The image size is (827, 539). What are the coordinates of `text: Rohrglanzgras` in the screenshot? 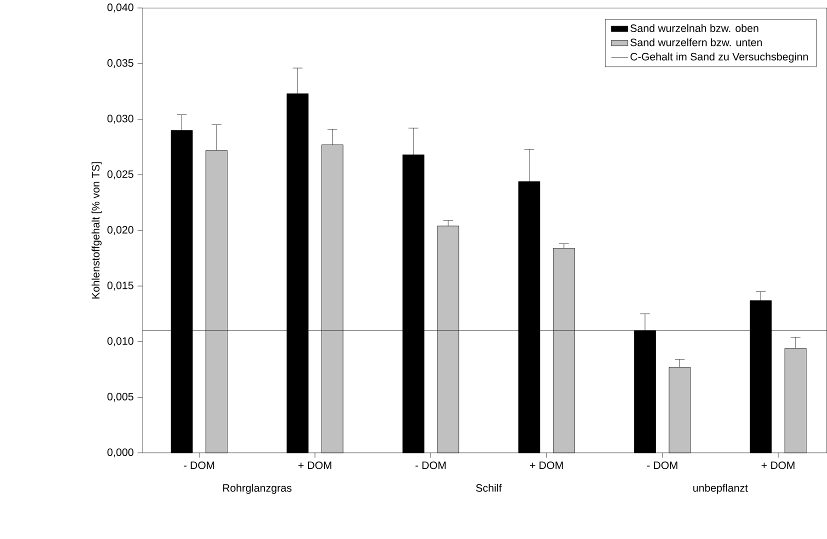 It's located at (257, 489).